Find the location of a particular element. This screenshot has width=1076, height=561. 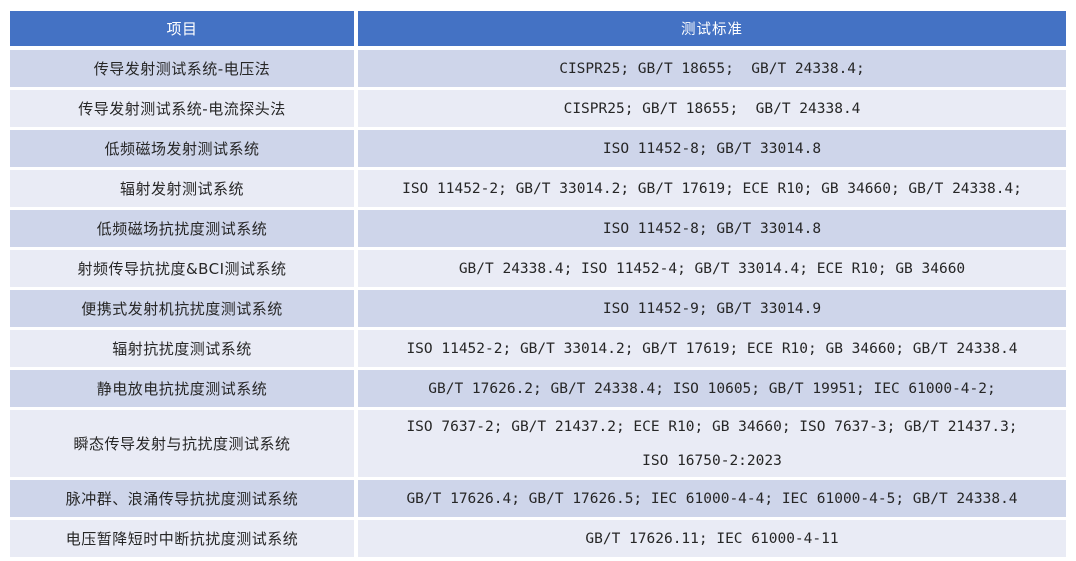

item-cell: 静电放电抗扰度测试系统 is located at coordinates (182, 388).